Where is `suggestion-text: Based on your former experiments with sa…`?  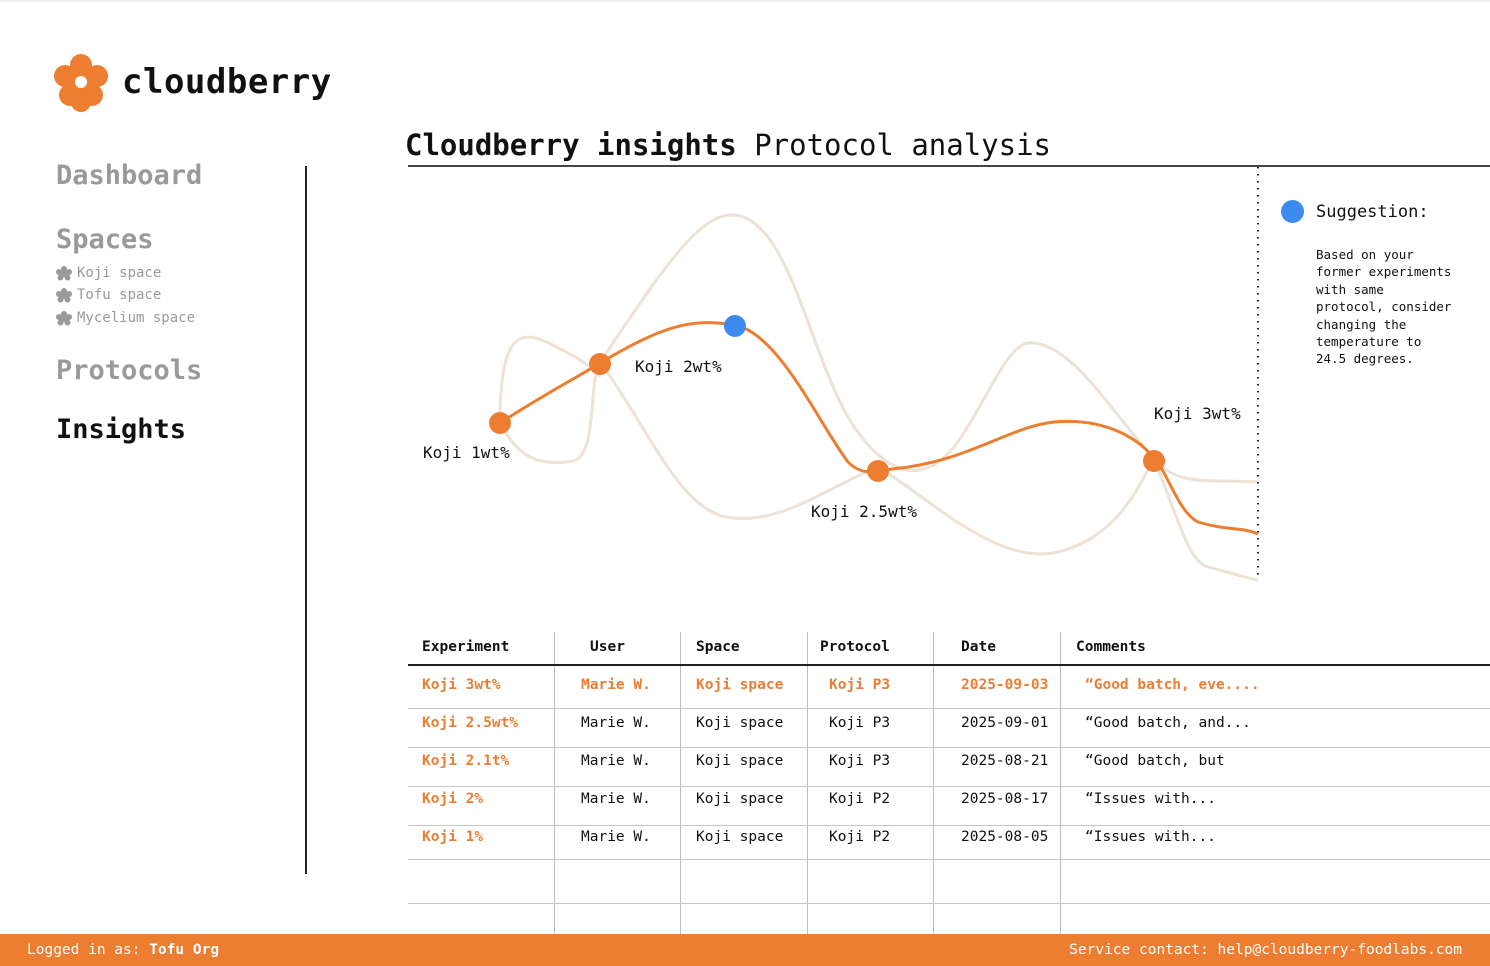
suggestion-text: Based on your former experiments with sa… is located at coordinates (1384, 307).